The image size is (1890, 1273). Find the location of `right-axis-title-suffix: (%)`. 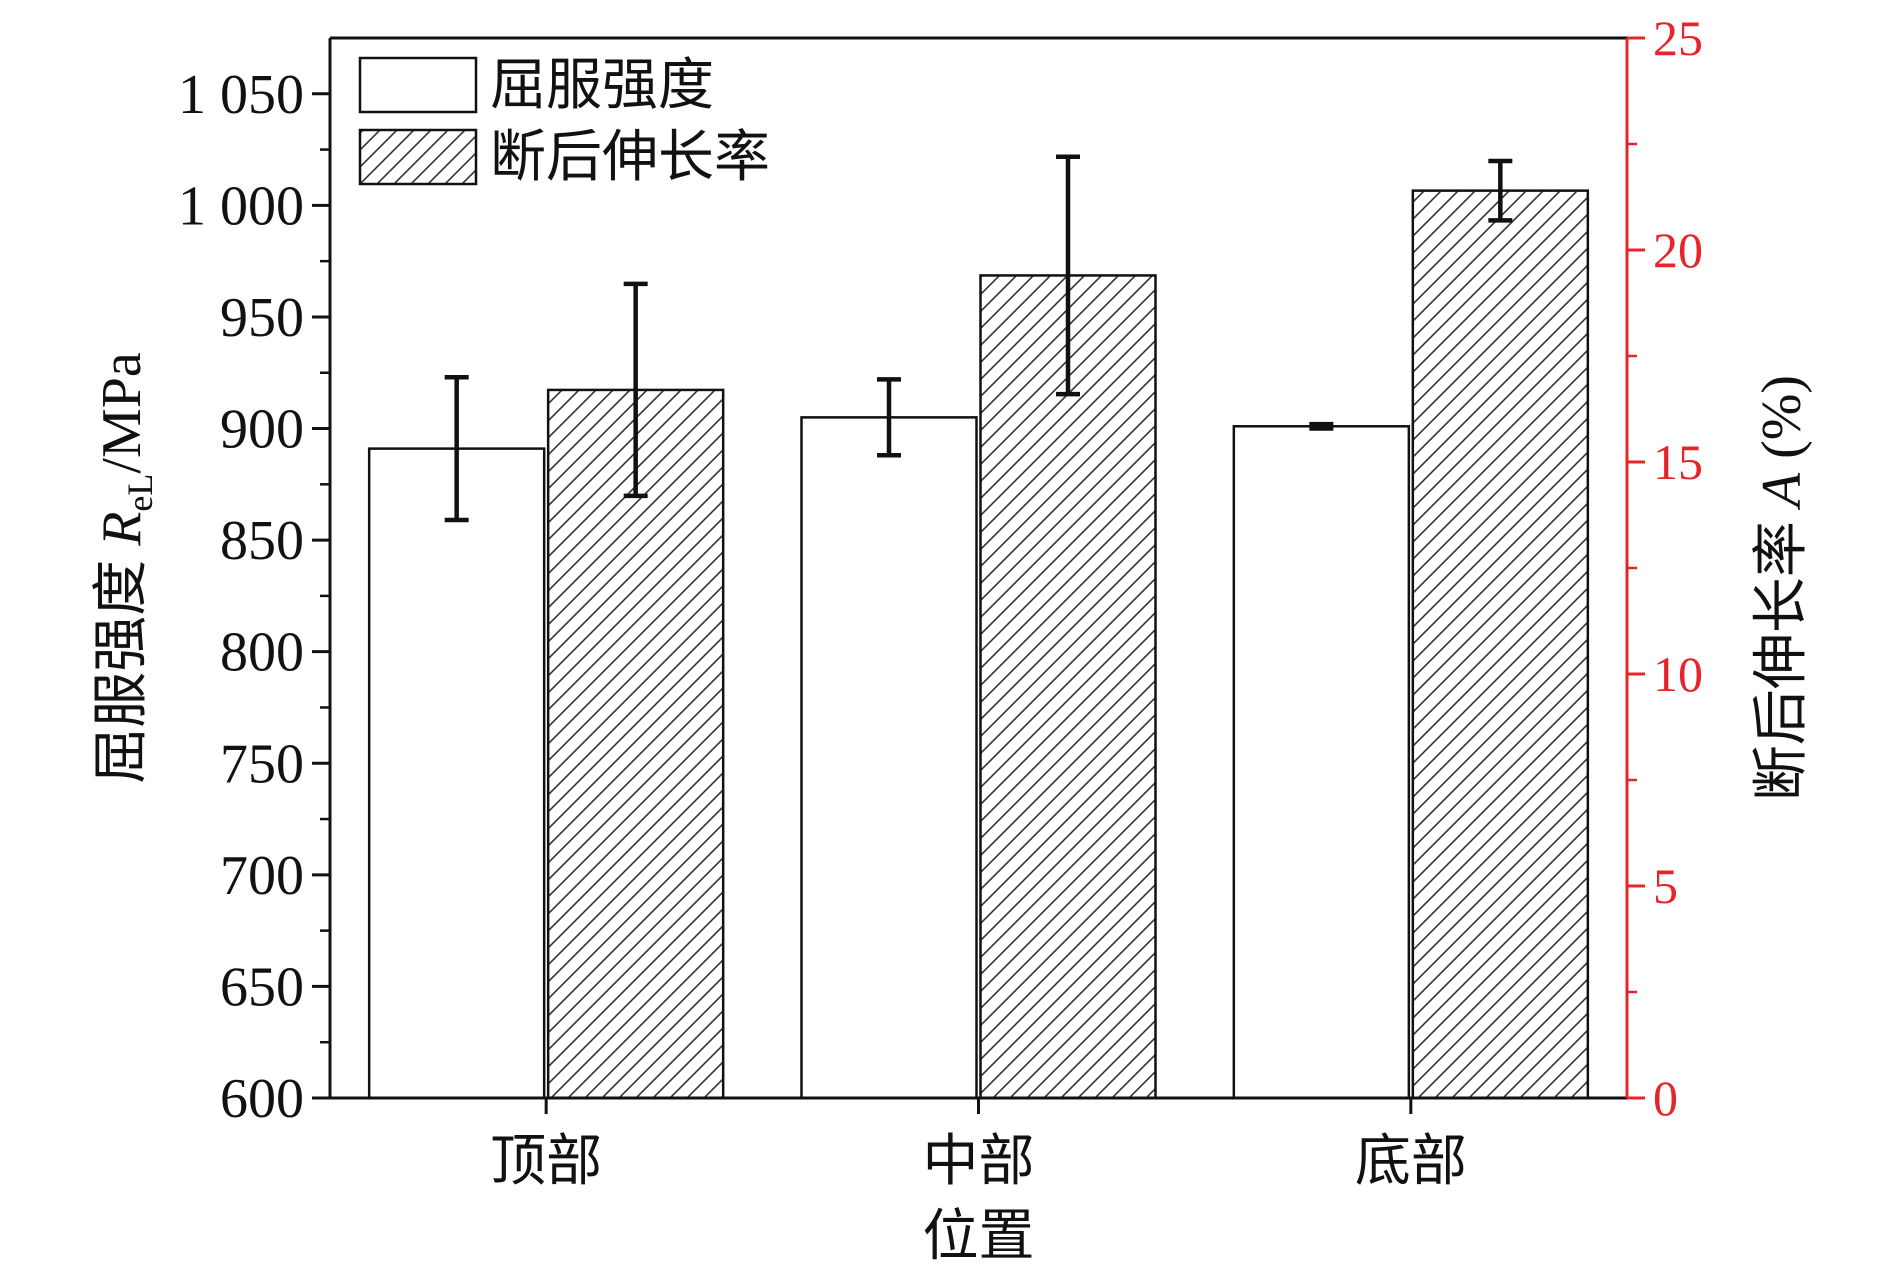

right-axis-title-suffix: (%) is located at coordinates (1782, 424).